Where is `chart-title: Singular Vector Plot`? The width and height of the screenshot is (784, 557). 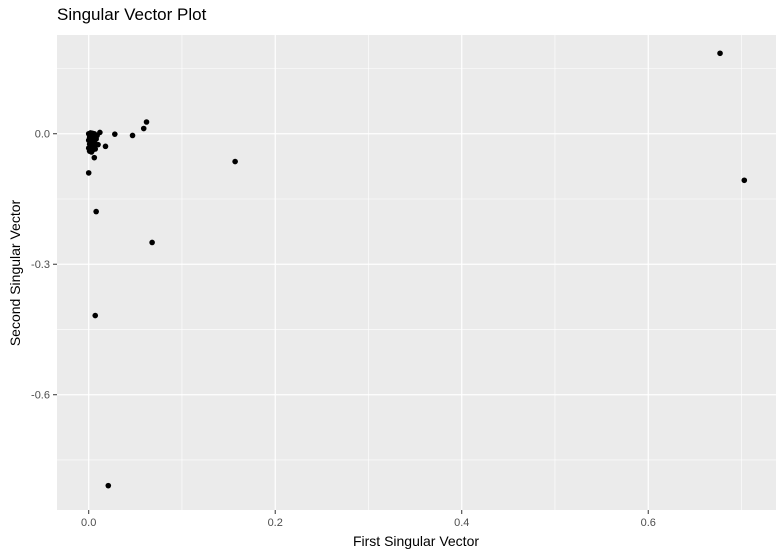
chart-title: Singular Vector Plot is located at coordinates (132, 14).